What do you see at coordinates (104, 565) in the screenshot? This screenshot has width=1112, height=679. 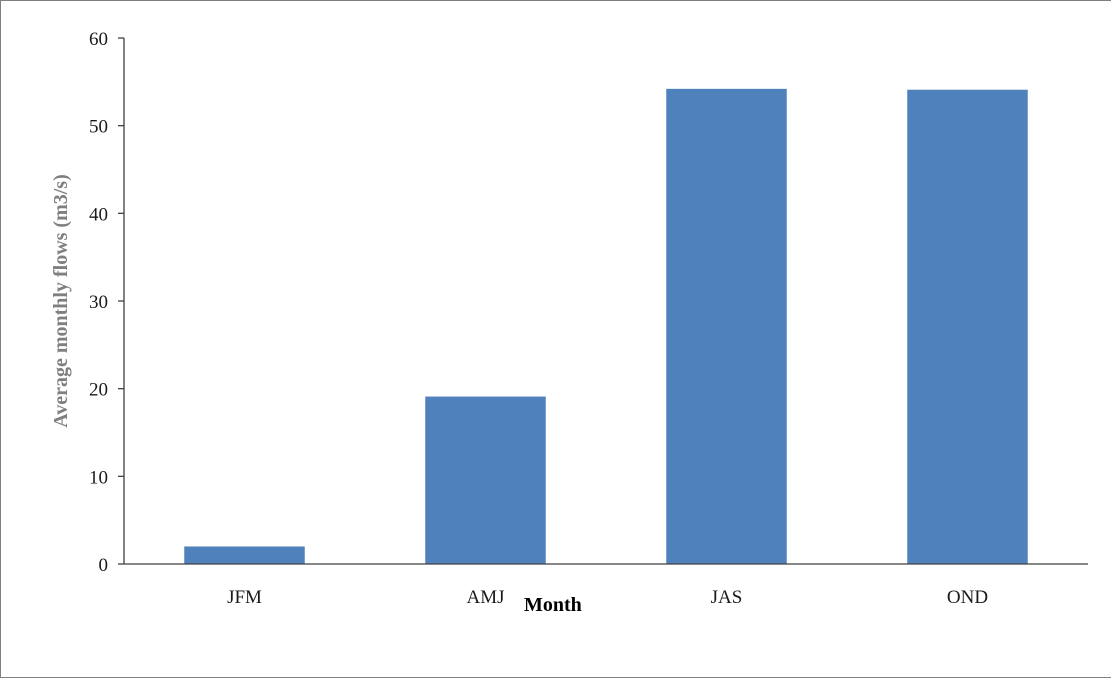 I see `y-tick-label: 0` at bounding box center [104, 565].